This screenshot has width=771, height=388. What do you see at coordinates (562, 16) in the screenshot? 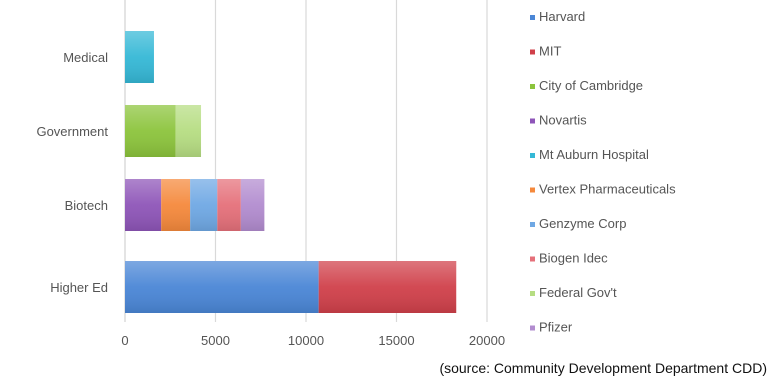
I see `legend-label: Harvard` at bounding box center [562, 16].